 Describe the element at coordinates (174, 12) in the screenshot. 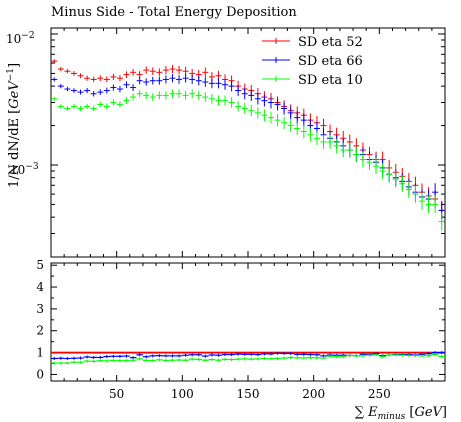

I see `chart-title: Minus Side - Total Energy Deposition` at that location.